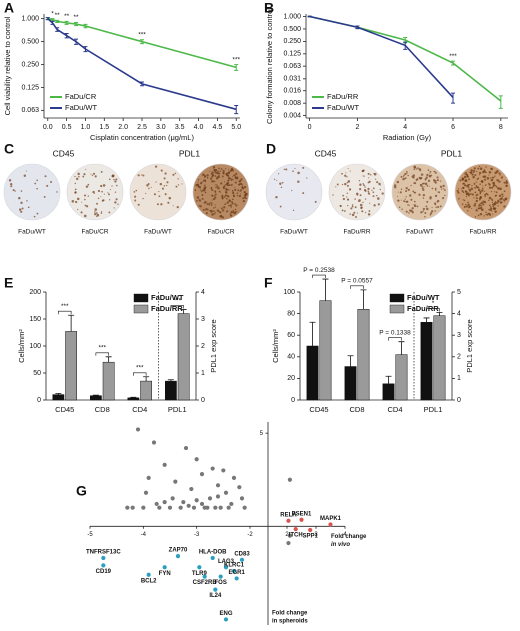  What do you see at coordinates (190, 153) in the screenshot?
I see `stain-title: PDL1` at bounding box center [190, 153].